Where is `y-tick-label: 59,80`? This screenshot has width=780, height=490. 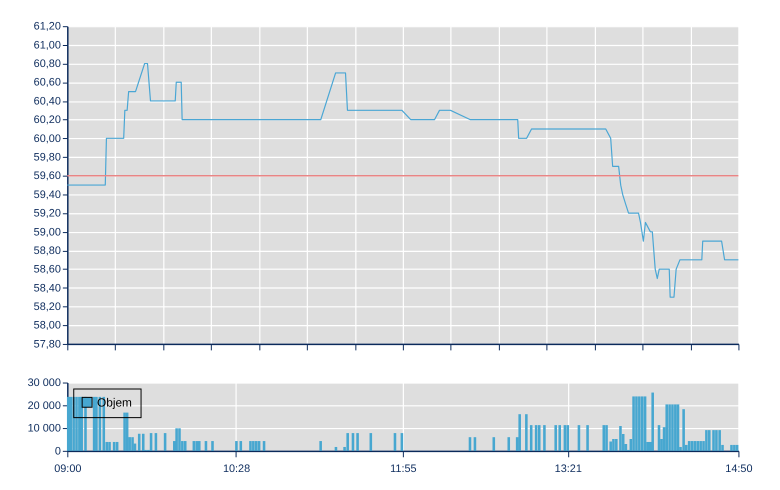 y-tick-label: 59,80 is located at coordinates (47, 157).